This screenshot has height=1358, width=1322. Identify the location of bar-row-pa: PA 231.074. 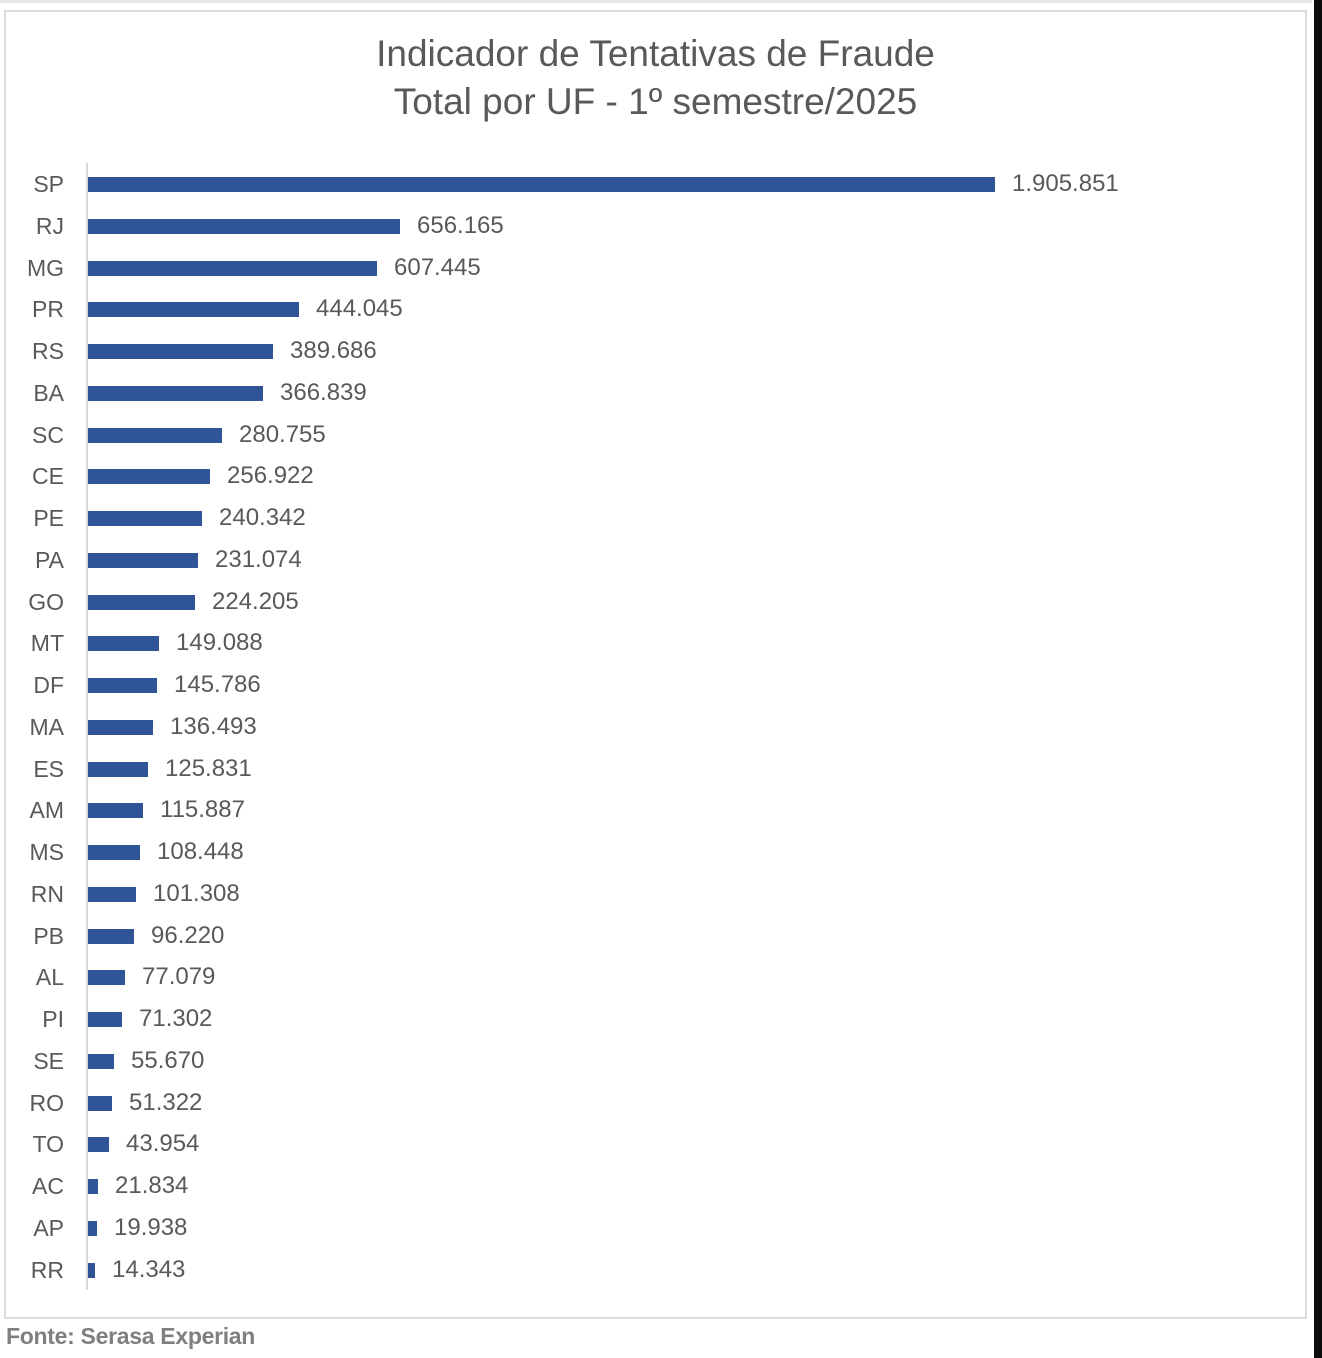
(650, 560).